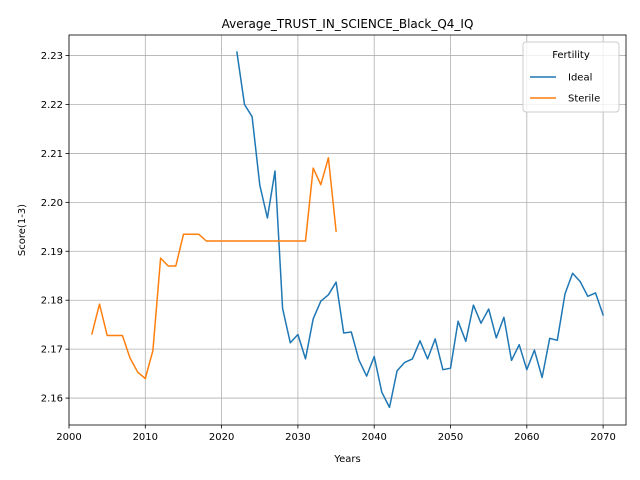 This screenshot has width=640, height=480. I want to click on y-tick-label: 2.17, so click(52, 350).